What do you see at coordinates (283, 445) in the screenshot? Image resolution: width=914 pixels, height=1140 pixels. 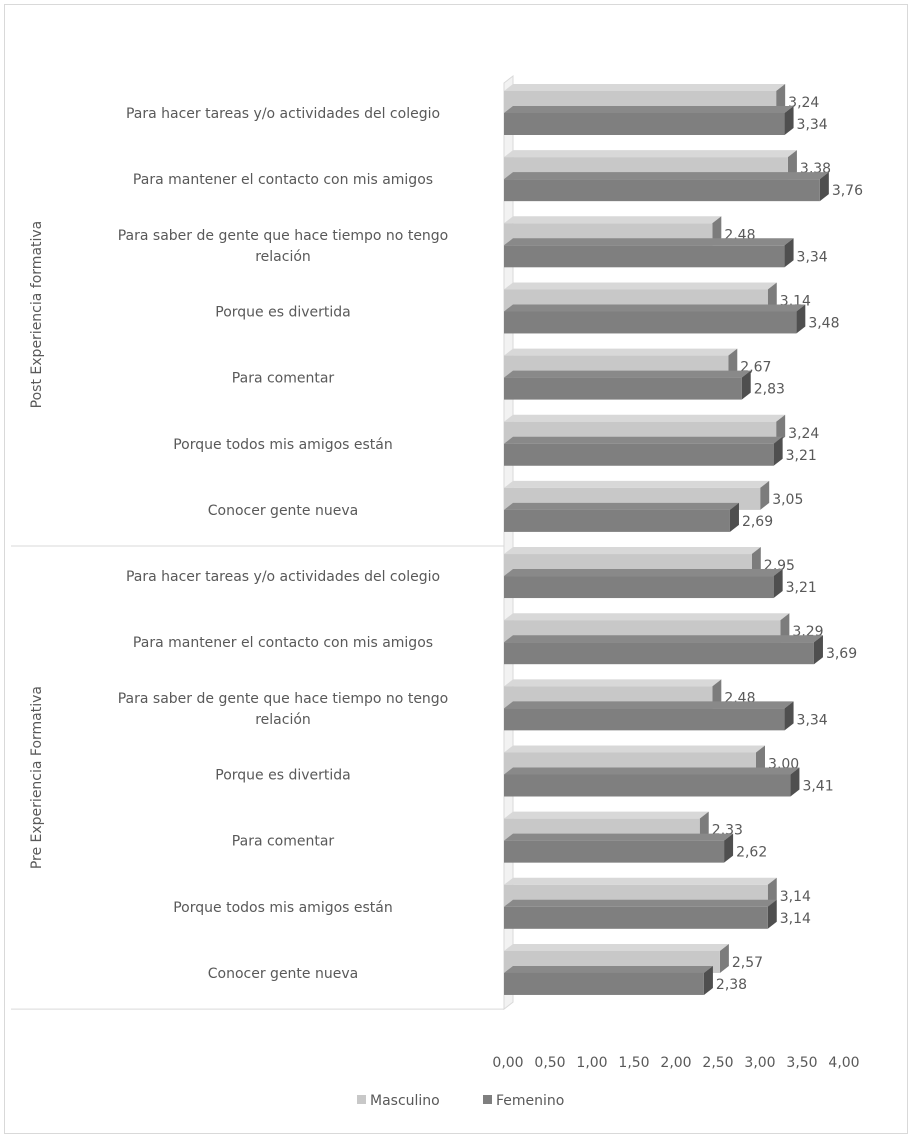 I see `category-label: Porque todos mis amigos están` at bounding box center [283, 445].